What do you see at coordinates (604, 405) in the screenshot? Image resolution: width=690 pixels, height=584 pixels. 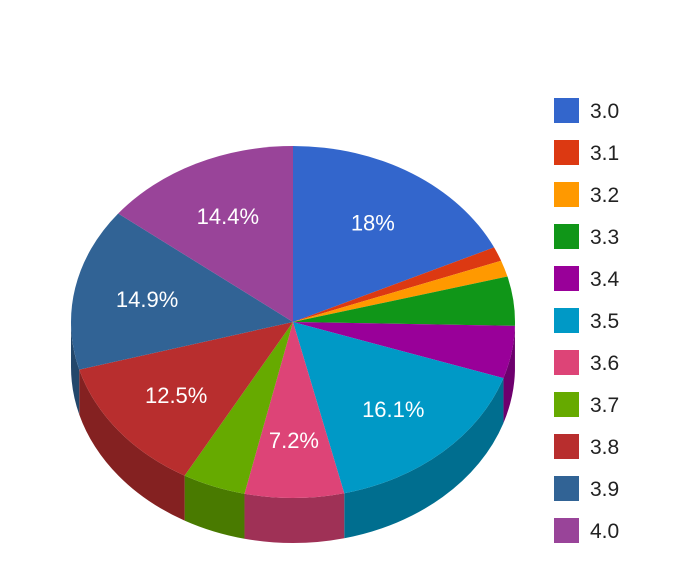 I see `legend-label-3-7: 3.7` at bounding box center [604, 405].